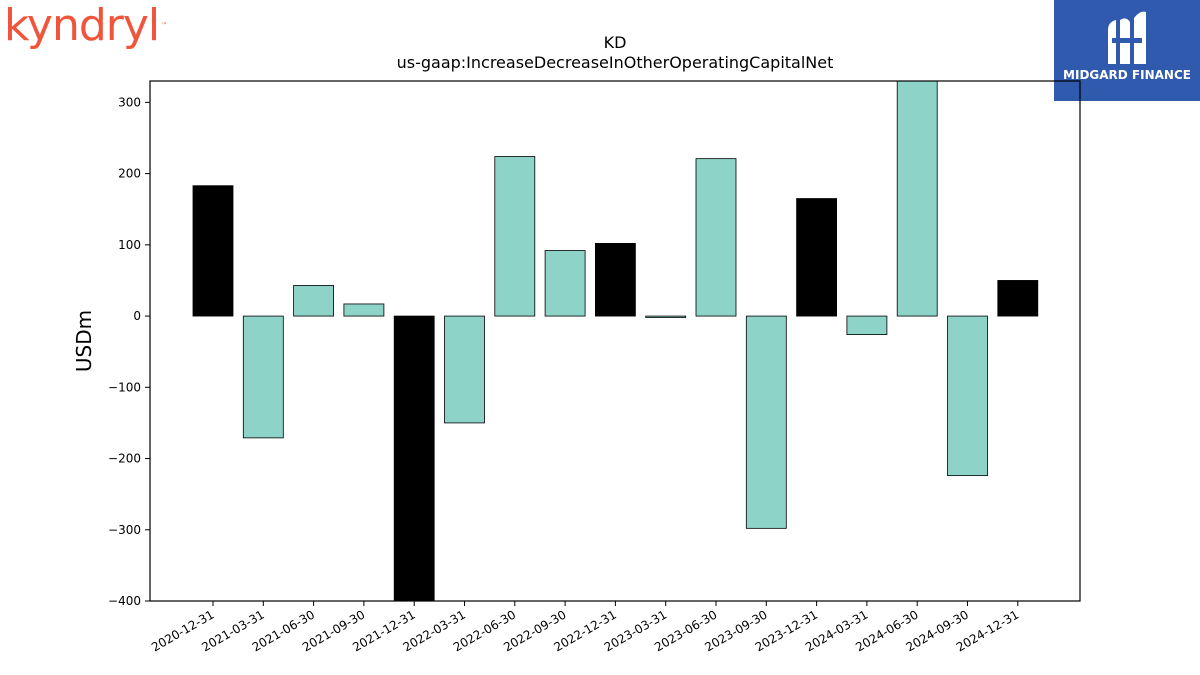 The image size is (1200, 675). What do you see at coordinates (129, 351) in the screenshot?
I see `y-axis: −400 −300 −200 −100 0 100 200 300` at bounding box center [129, 351].